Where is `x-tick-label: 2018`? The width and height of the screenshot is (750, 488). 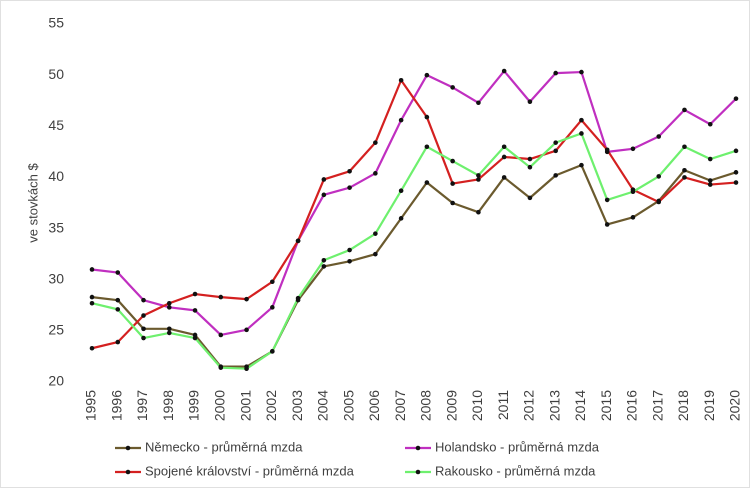
x-tick-label: 2018 is located at coordinates (683, 405).